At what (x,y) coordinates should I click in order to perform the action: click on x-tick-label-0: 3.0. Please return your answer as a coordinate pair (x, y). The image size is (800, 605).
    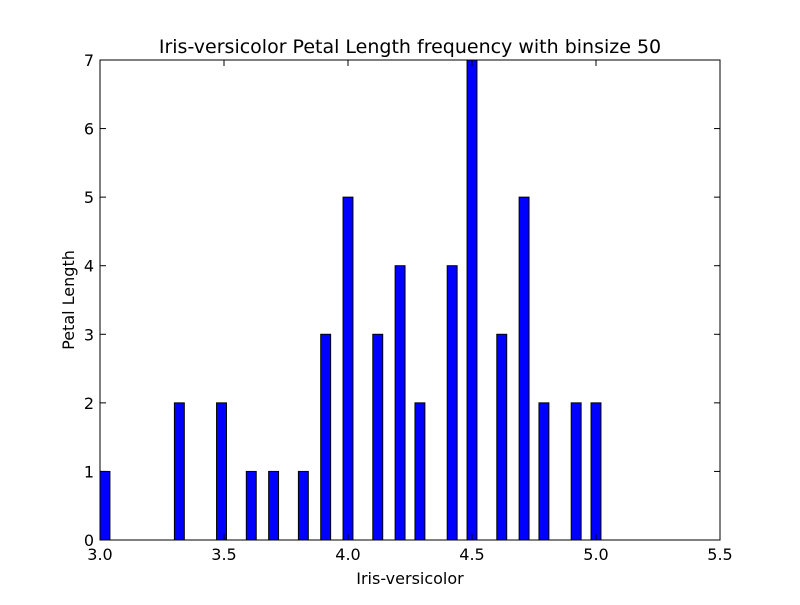
    Looking at the image, I should click on (99, 554).